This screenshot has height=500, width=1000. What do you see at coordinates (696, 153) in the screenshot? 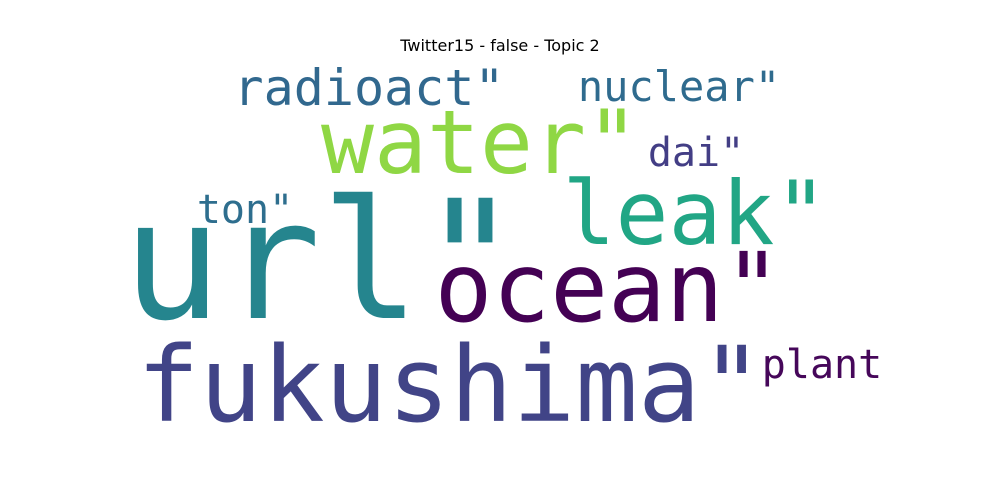
I see `word-dai: dai"` at bounding box center [696, 153].